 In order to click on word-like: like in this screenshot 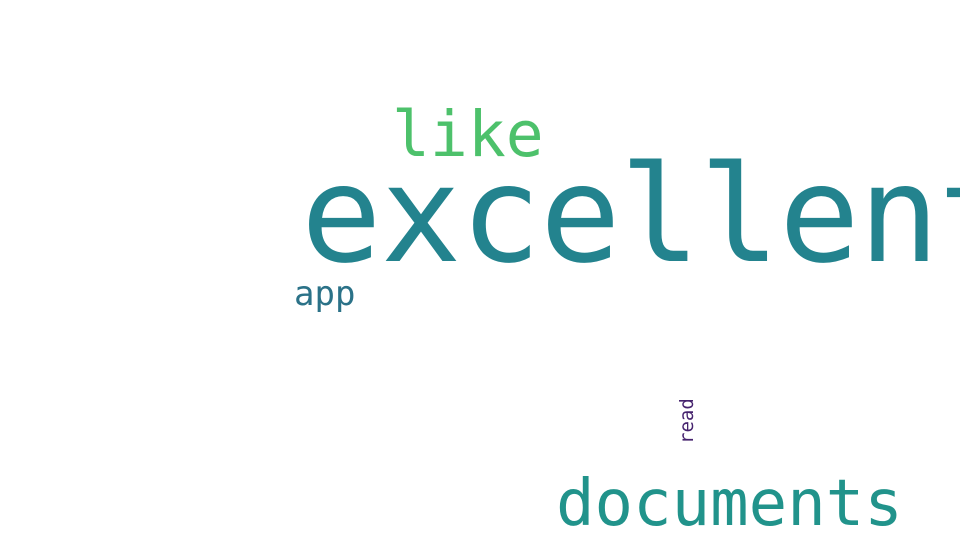, I will do `click(468, 134)`.